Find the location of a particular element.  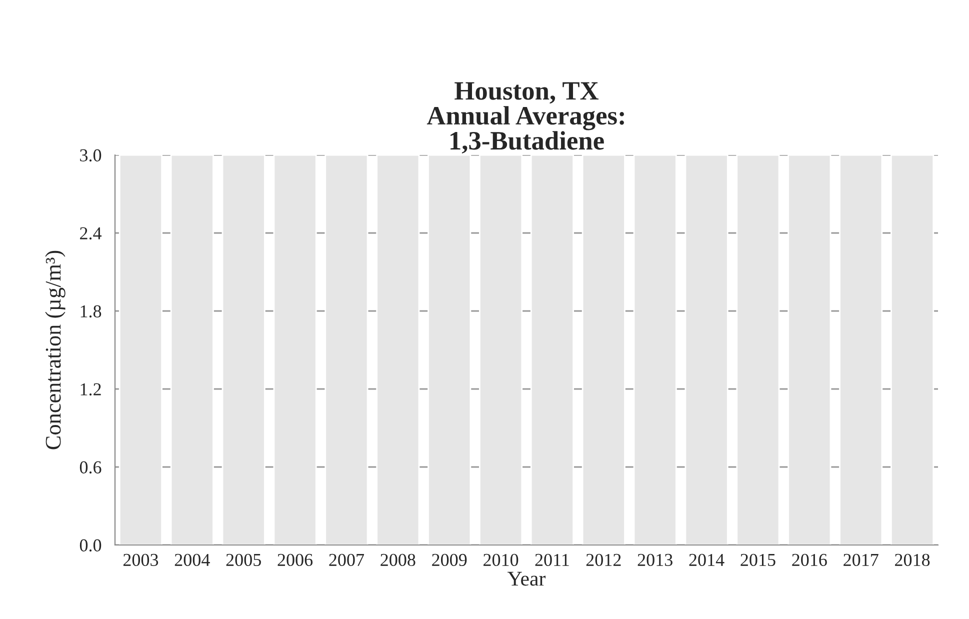

x-tick-label: 2004 is located at coordinates (192, 560).